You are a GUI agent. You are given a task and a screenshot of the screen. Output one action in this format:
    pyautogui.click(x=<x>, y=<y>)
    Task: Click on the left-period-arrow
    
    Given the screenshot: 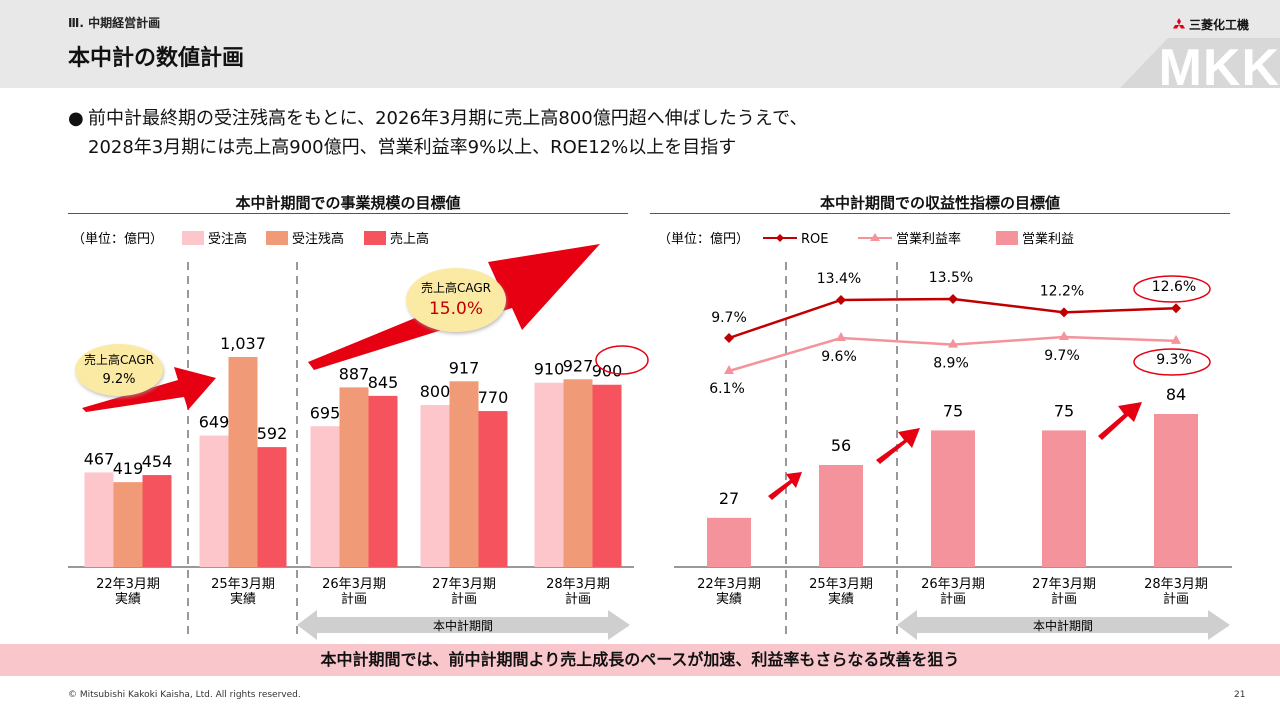 What is the action you would take?
    pyautogui.click(x=463, y=625)
    